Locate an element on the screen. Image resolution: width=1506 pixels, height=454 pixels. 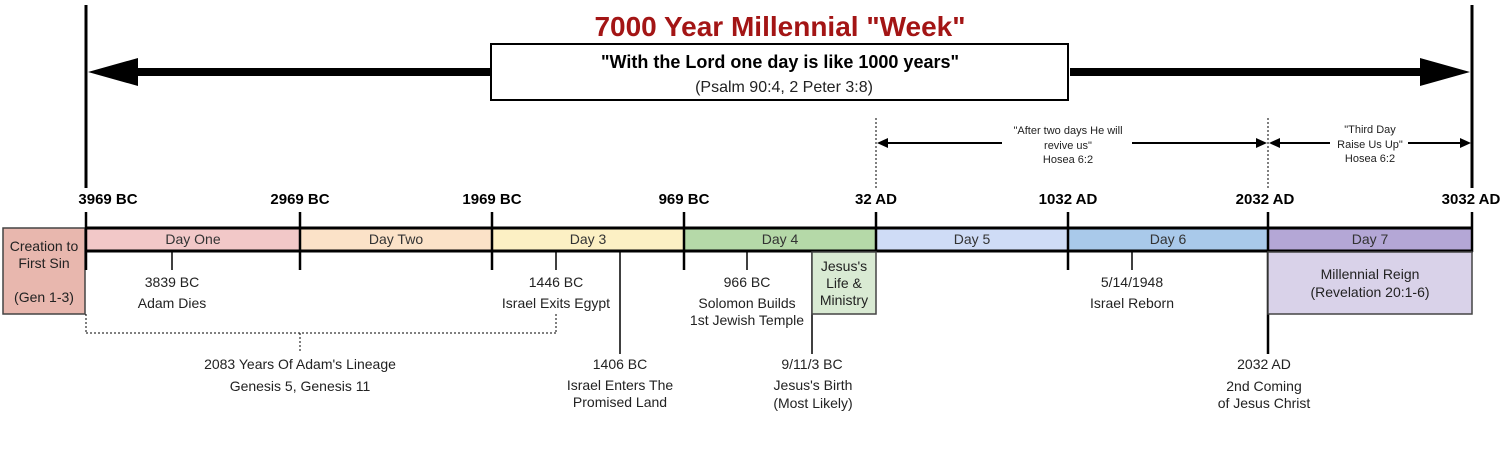
date-label-2969bc: 2969 BC is located at coordinates (299, 199).